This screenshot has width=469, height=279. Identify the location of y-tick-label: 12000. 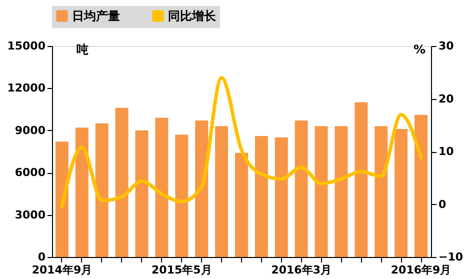
(26, 88).